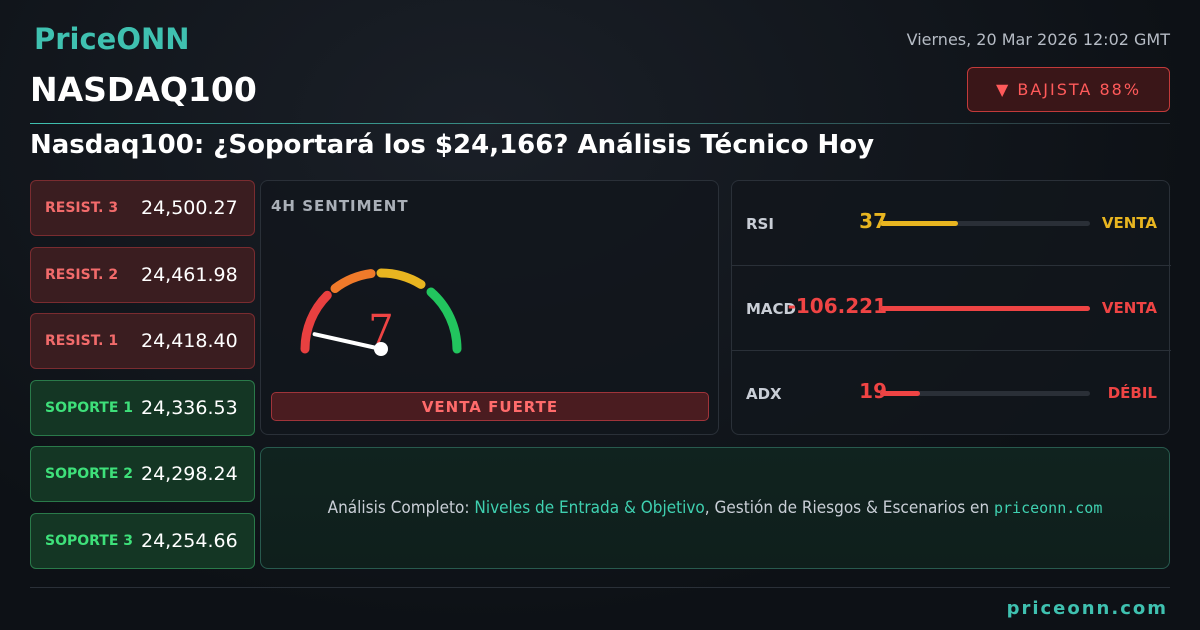  I want to click on level: RESIST. 1 24,418.40, so click(142, 341).